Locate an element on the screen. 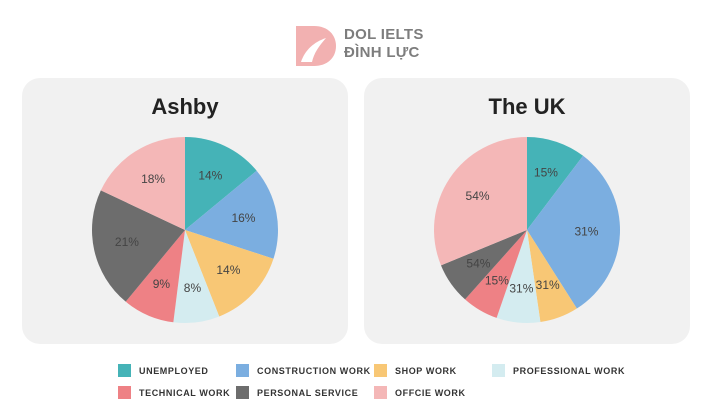  legend-swatch-office is located at coordinates (380, 392).